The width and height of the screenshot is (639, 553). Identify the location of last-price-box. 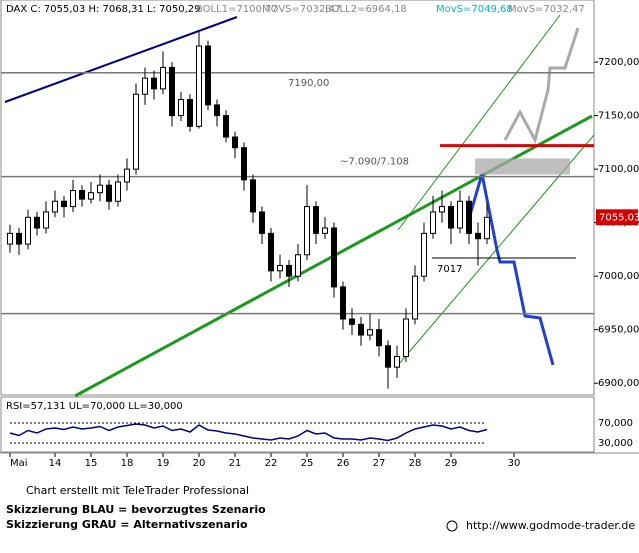
(617, 217).